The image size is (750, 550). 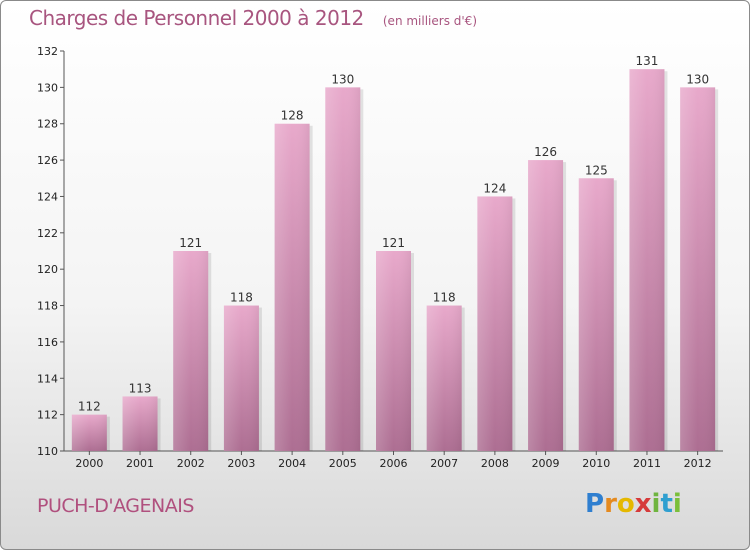 What do you see at coordinates (292, 463) in the screenshot?
I see `x-tick-label: 2004` at bounding box center [292, 463].